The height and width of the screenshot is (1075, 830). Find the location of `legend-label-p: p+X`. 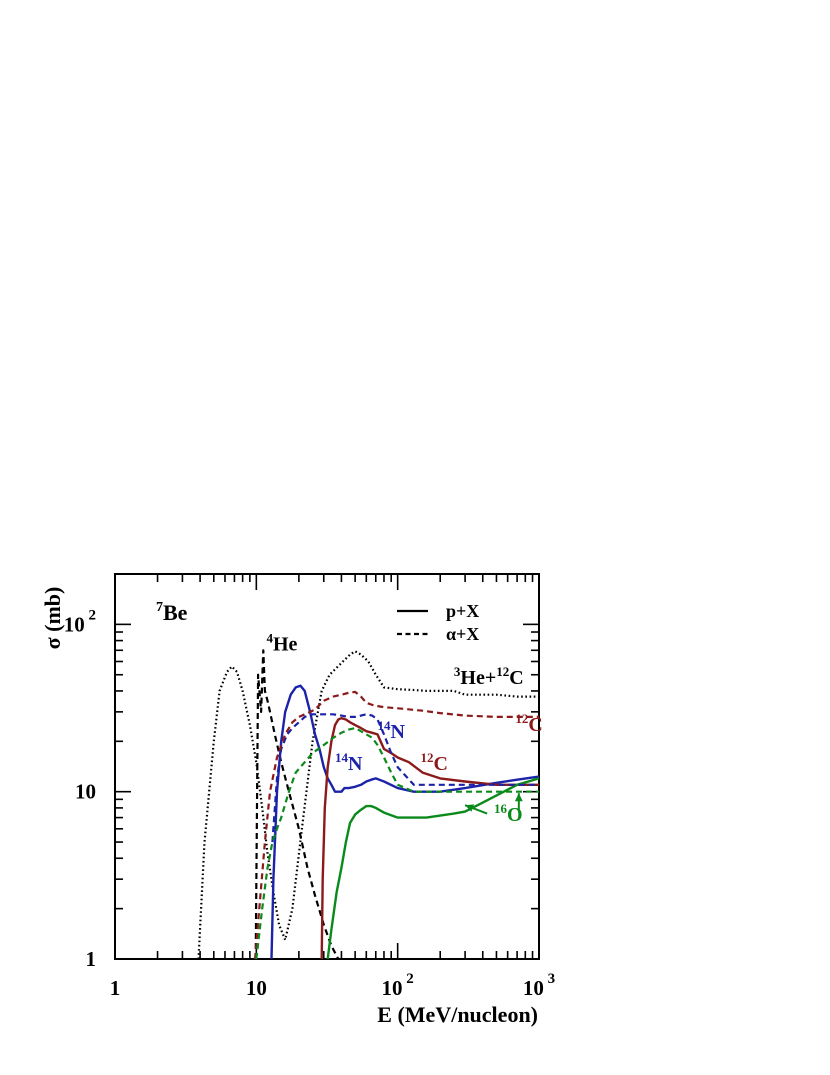

legend-label-p: p+X is located at coordinates (462, 611).